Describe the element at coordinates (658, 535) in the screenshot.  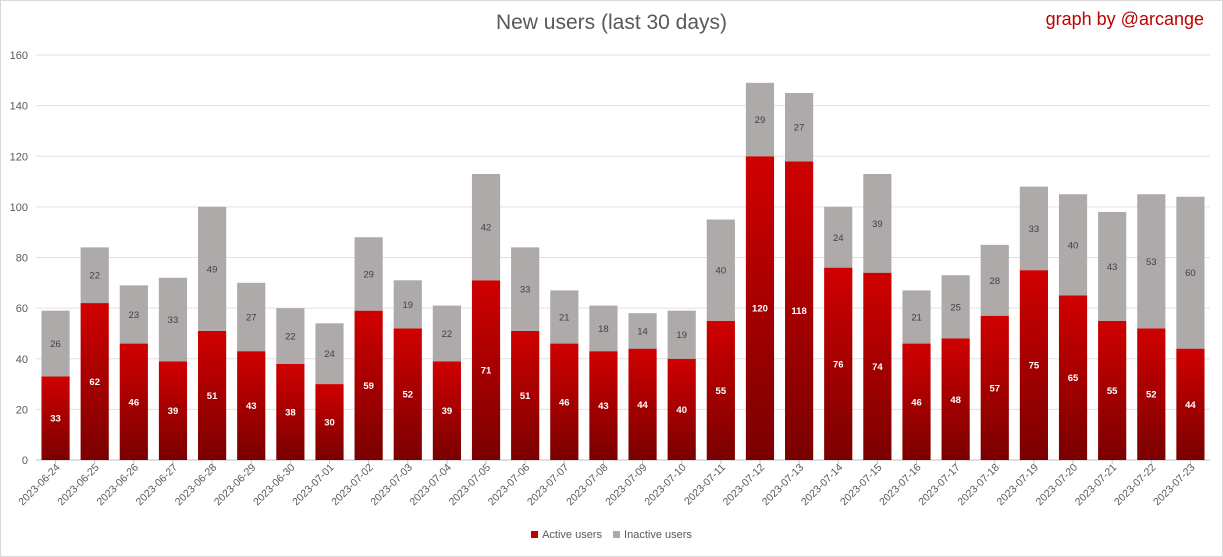
I see `legend-label-inactive: Inactive users` at that location.